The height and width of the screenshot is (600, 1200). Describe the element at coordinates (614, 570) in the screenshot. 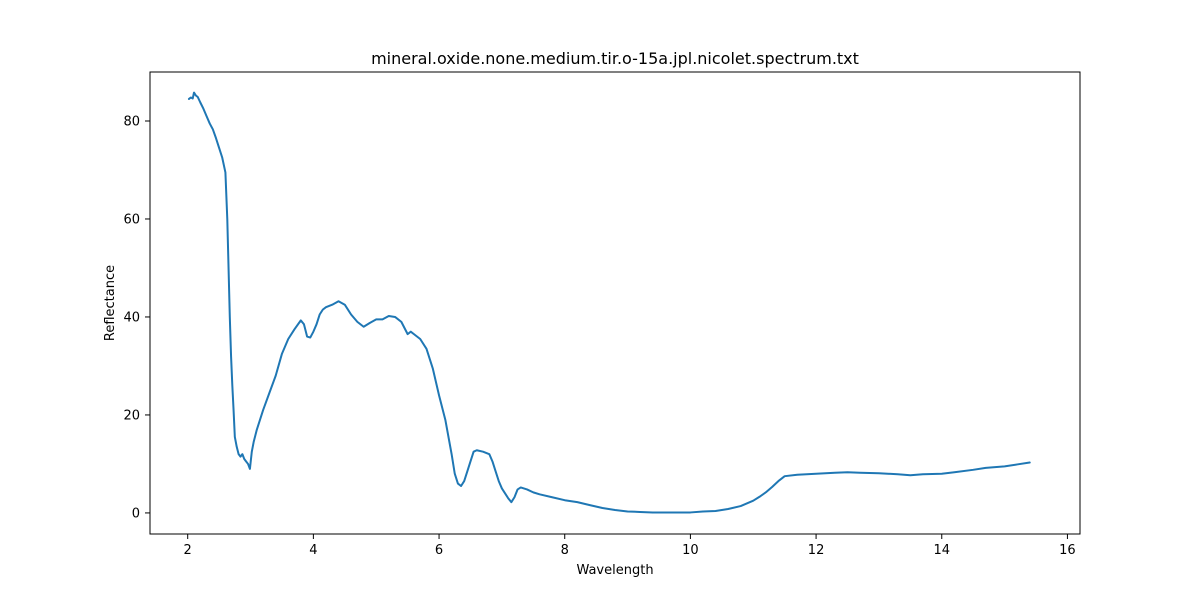

I see `x-axis-label: Wavelength` at that location.